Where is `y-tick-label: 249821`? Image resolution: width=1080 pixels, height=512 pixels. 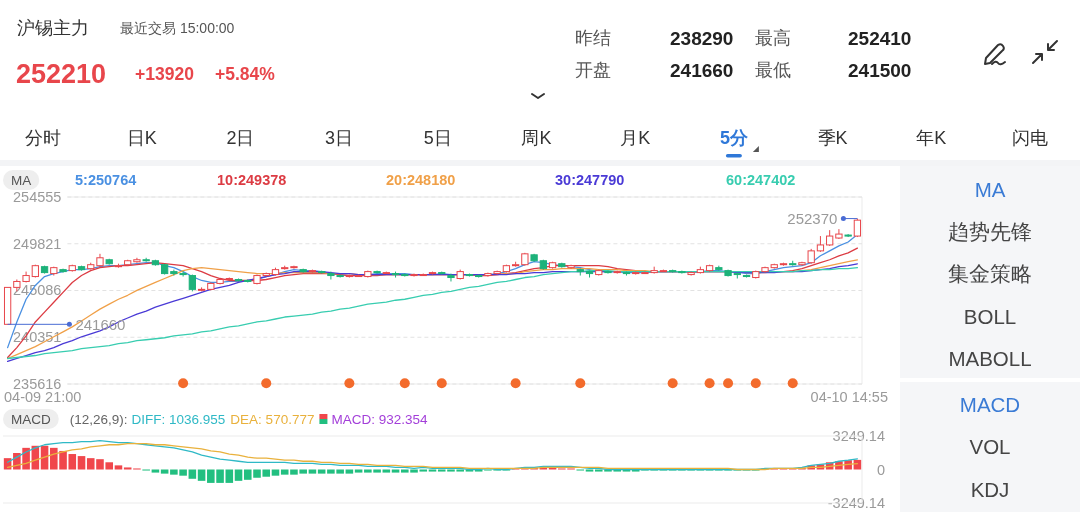 y-tick-label: 249821 is located at coordinates (37, 243).